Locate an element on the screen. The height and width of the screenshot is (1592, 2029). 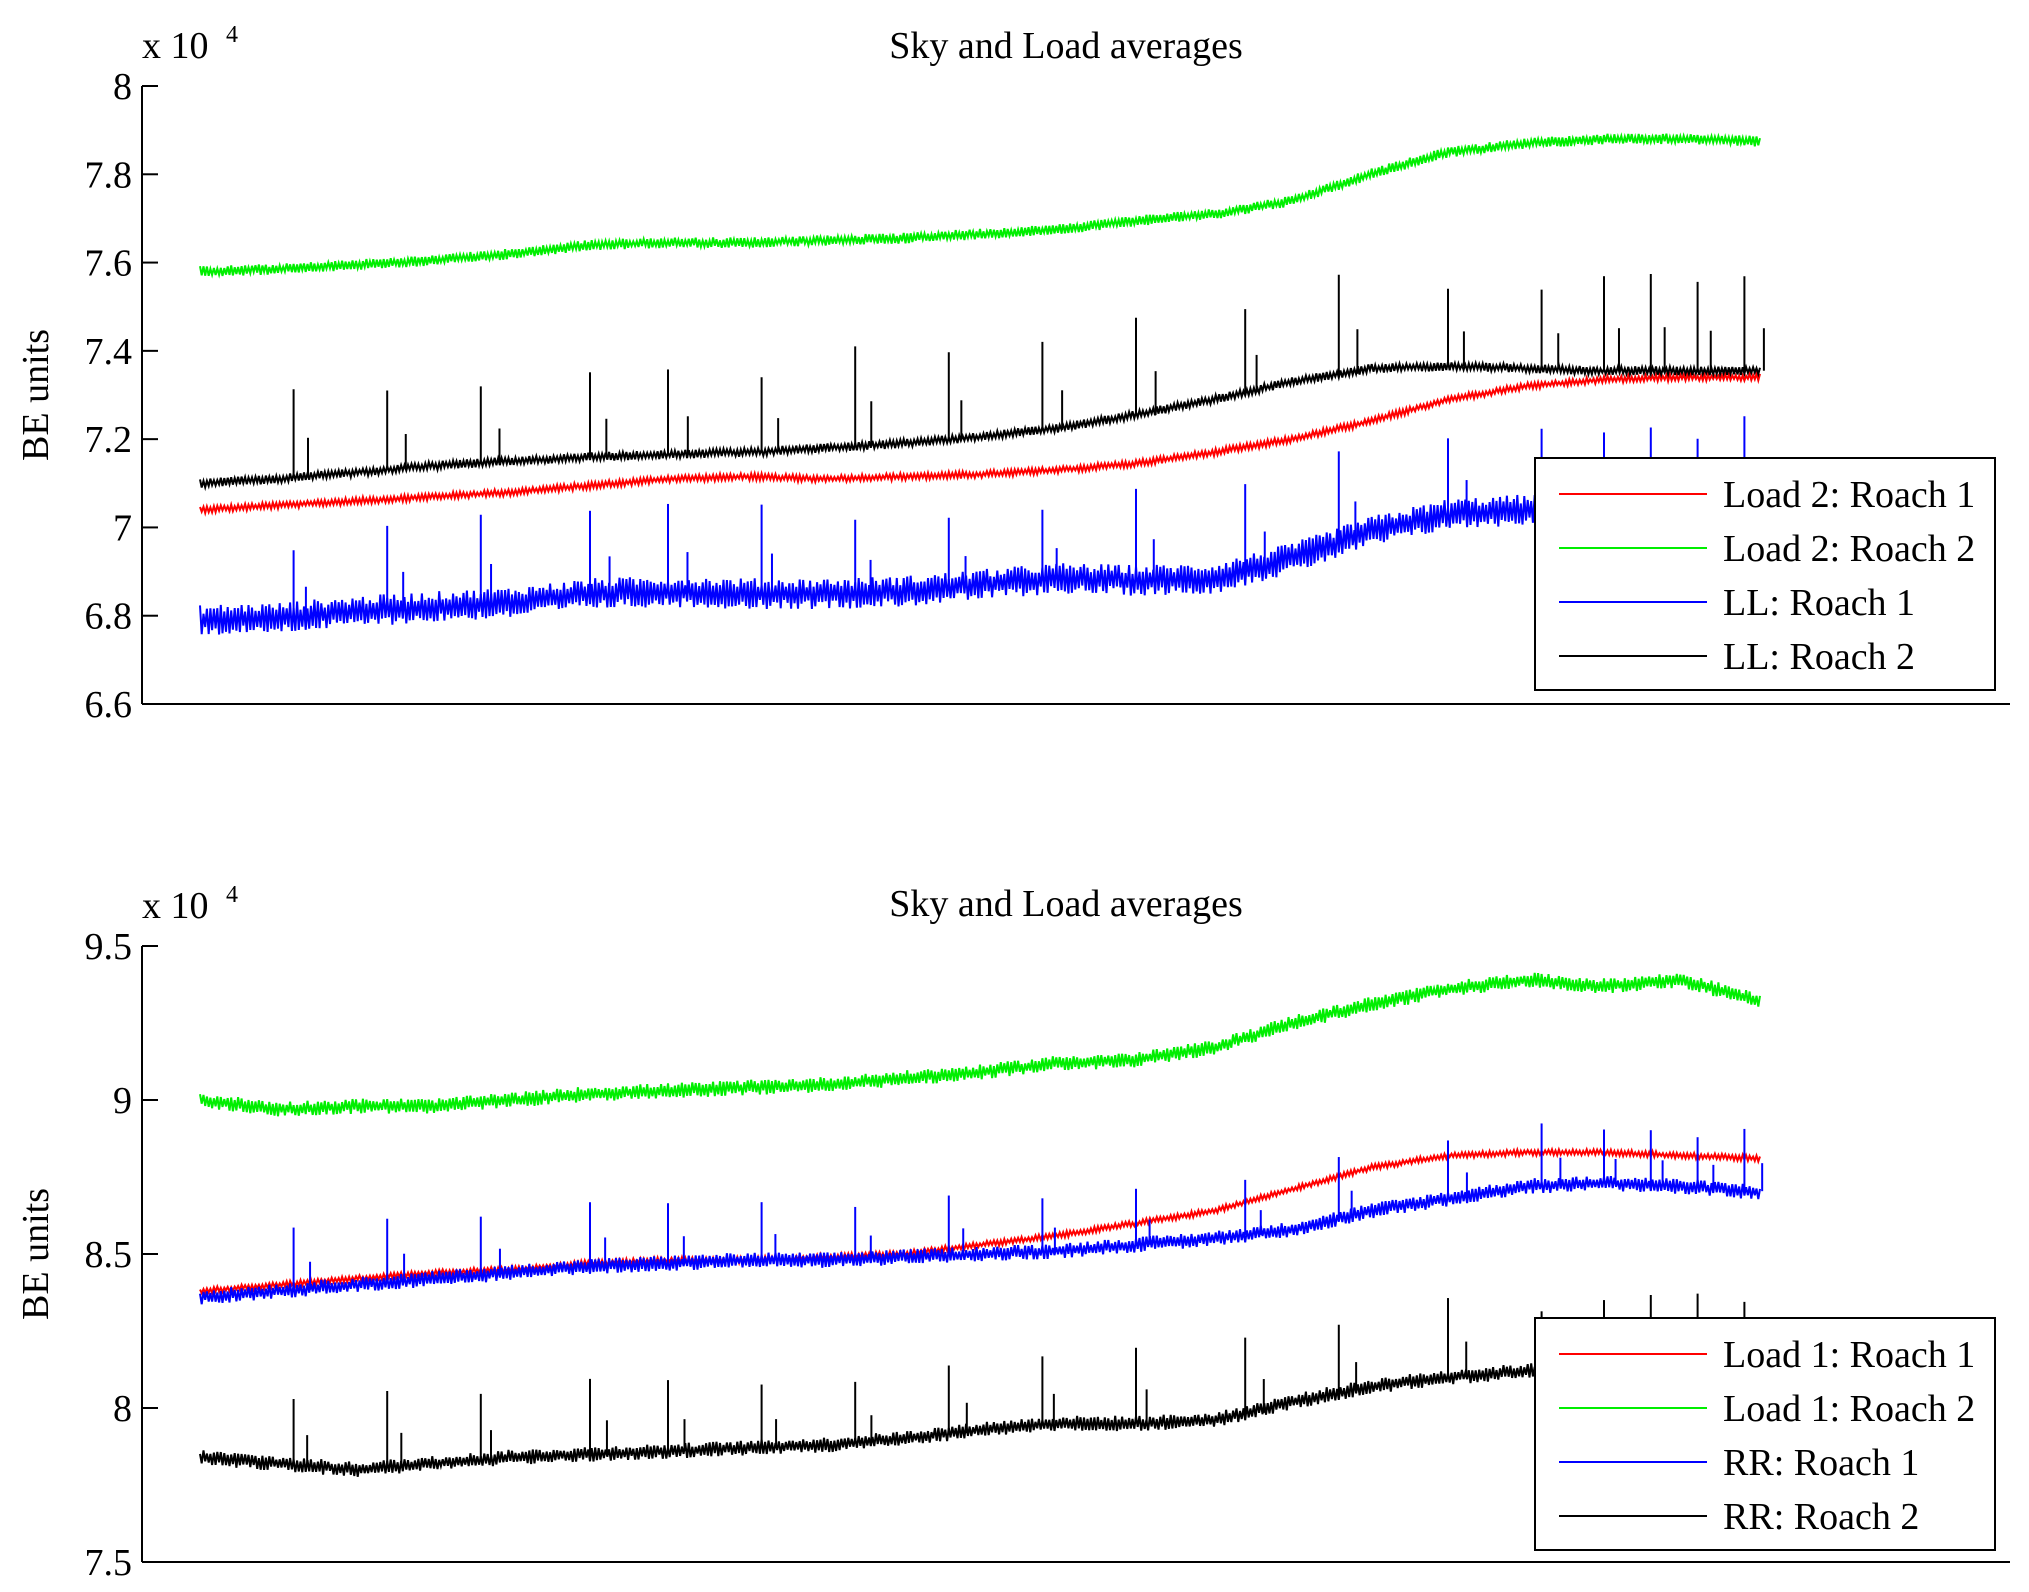
legend-label: RR: Roach 2 is located at coordinates (1821, 1517).